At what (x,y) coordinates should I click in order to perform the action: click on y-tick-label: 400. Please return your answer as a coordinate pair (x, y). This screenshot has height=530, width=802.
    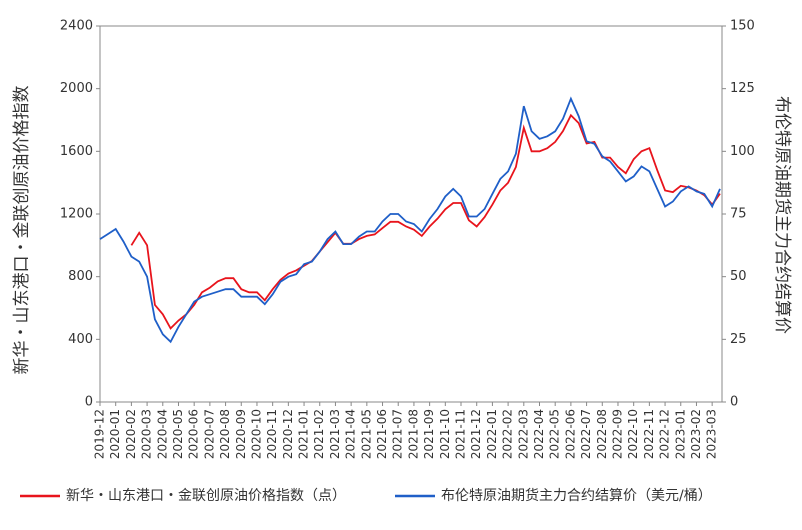
    Looking at the image, I should click on (80, 339).